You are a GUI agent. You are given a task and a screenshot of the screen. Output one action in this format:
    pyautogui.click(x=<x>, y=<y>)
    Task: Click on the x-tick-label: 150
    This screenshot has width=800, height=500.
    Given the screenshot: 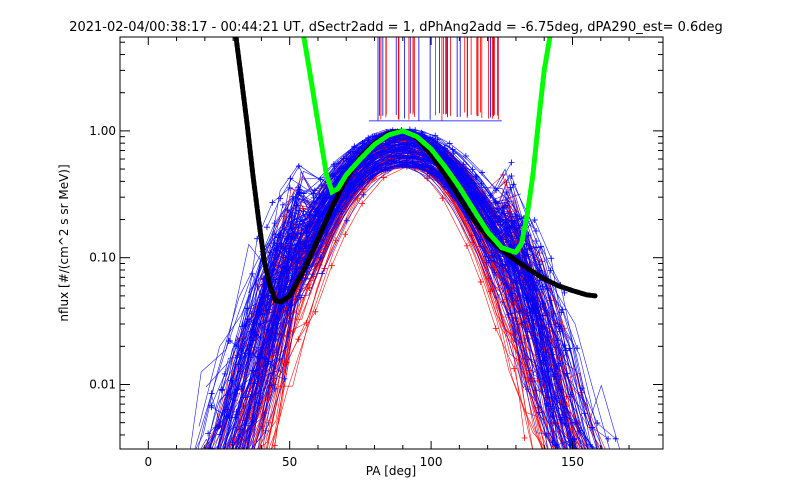 What is the action you would take?
    pyautogui.click(x=572, y=462)
    